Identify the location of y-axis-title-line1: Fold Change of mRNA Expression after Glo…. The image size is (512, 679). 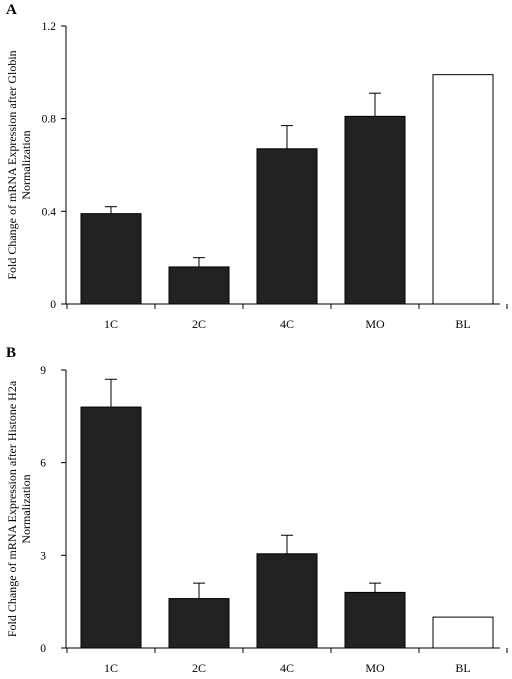
(12, 164).